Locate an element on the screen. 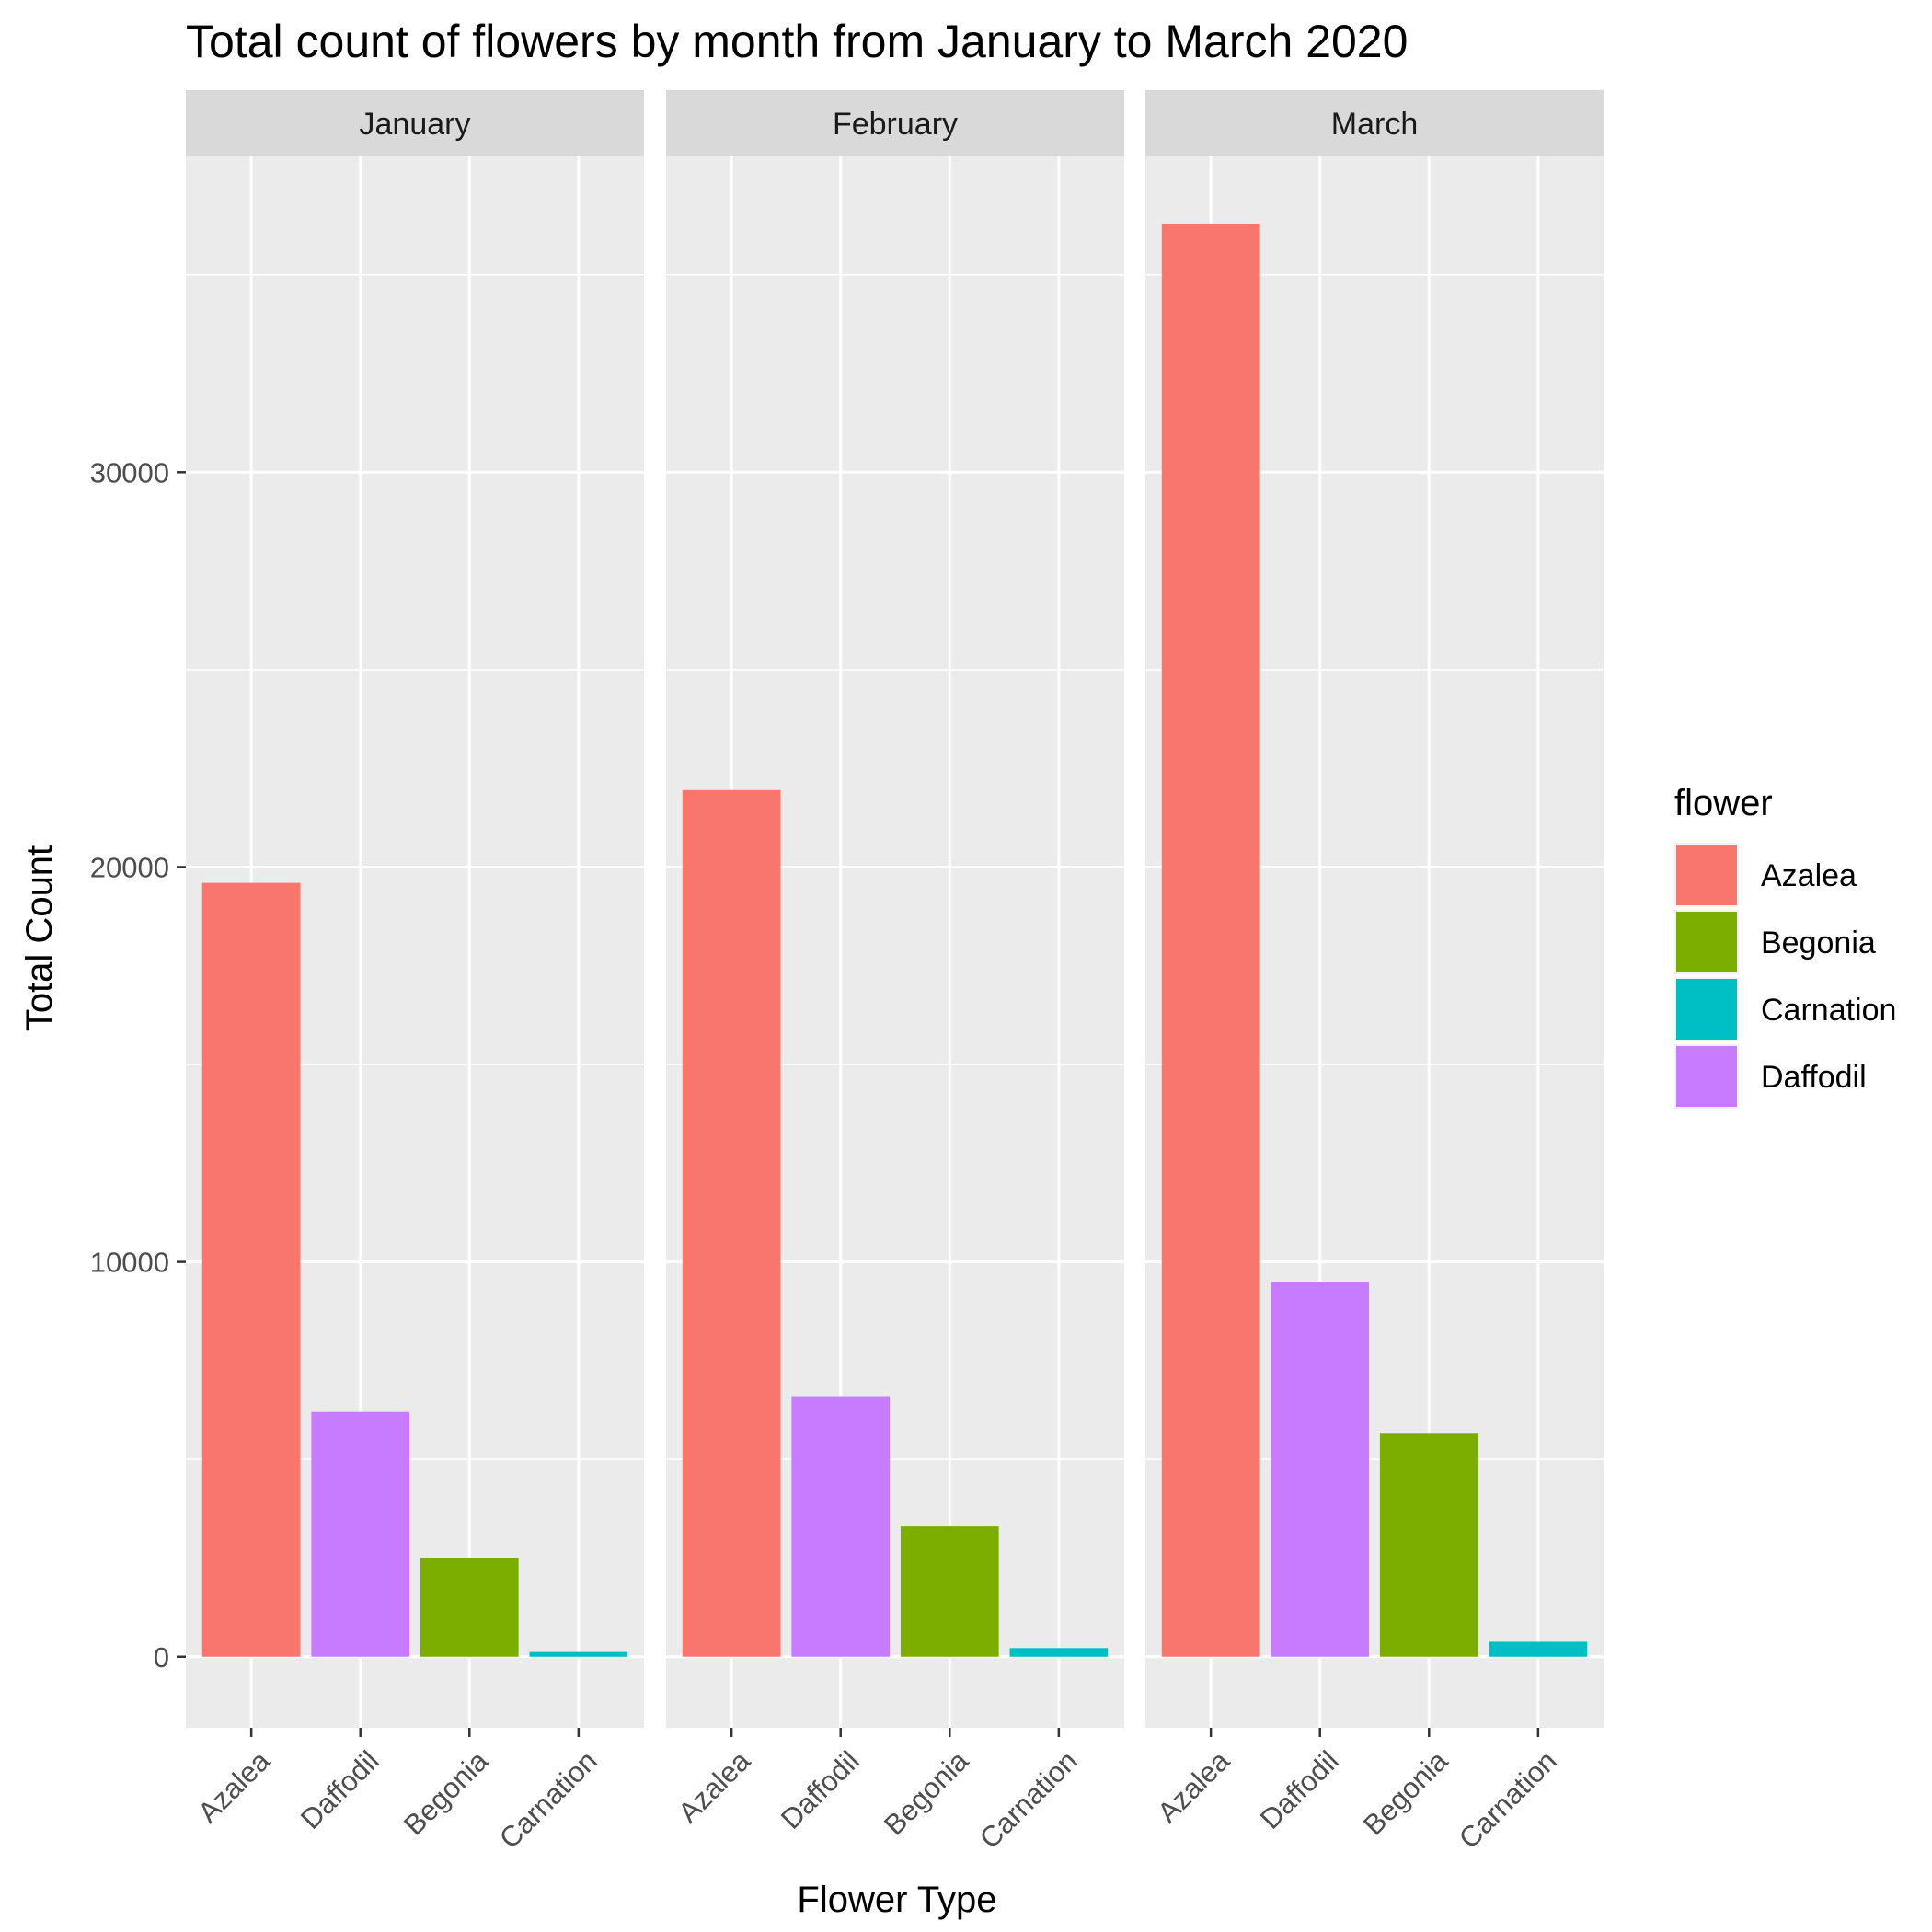  y-tick-label: 0 is located at coordinates (161, 1657).